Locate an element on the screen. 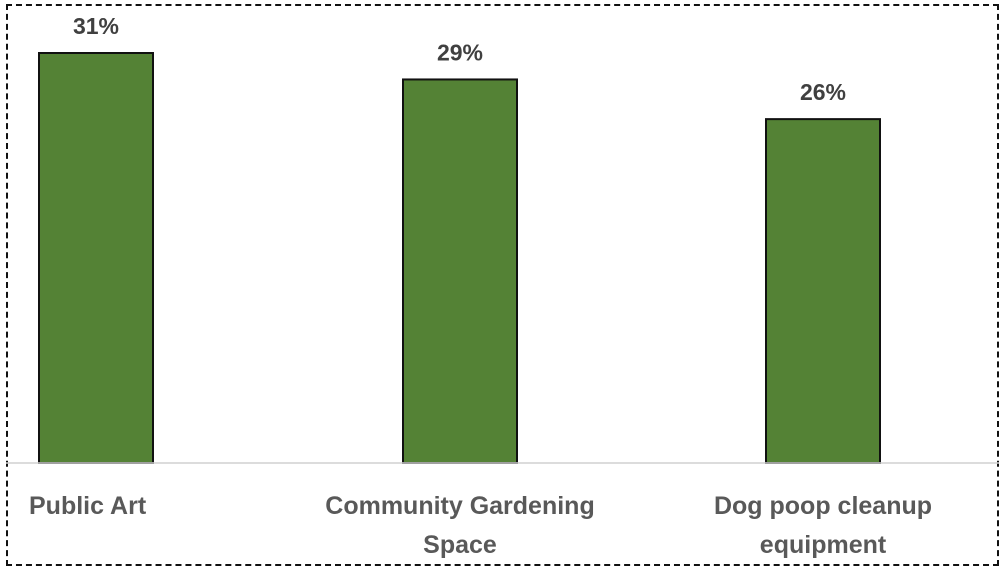 This screenshot has width=1005, height=570. category-label-line: equipment is located at coordinates (823, 545).